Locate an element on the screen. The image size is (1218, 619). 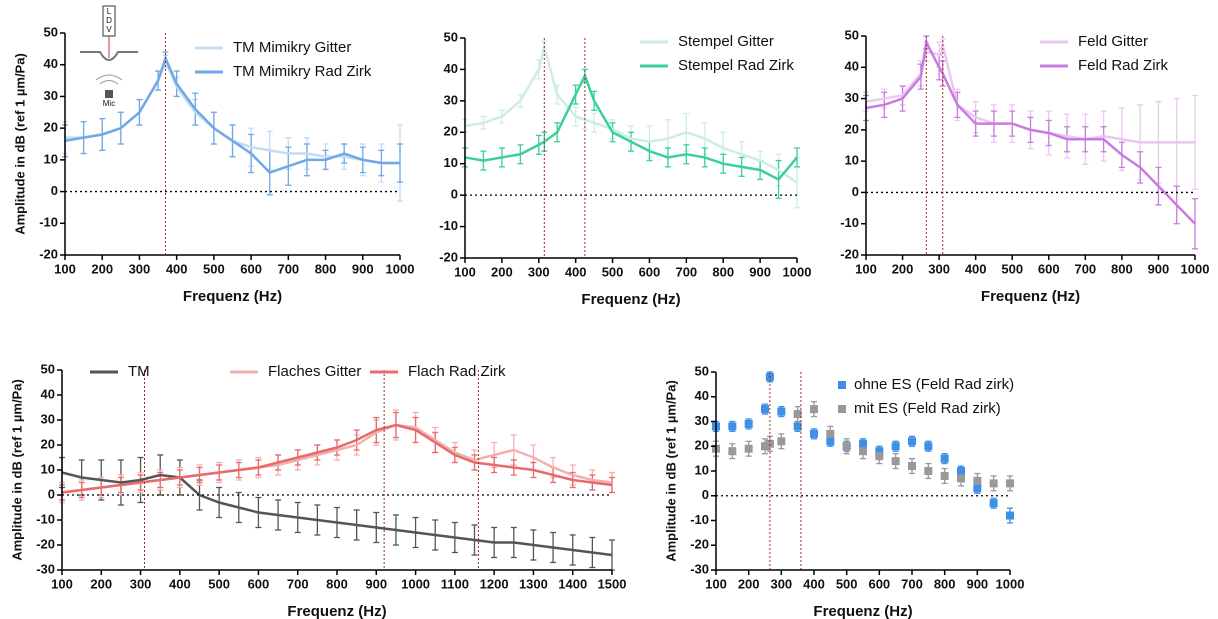
legend-label: Flach Rad Zirk is located at coordinates (457, 371).